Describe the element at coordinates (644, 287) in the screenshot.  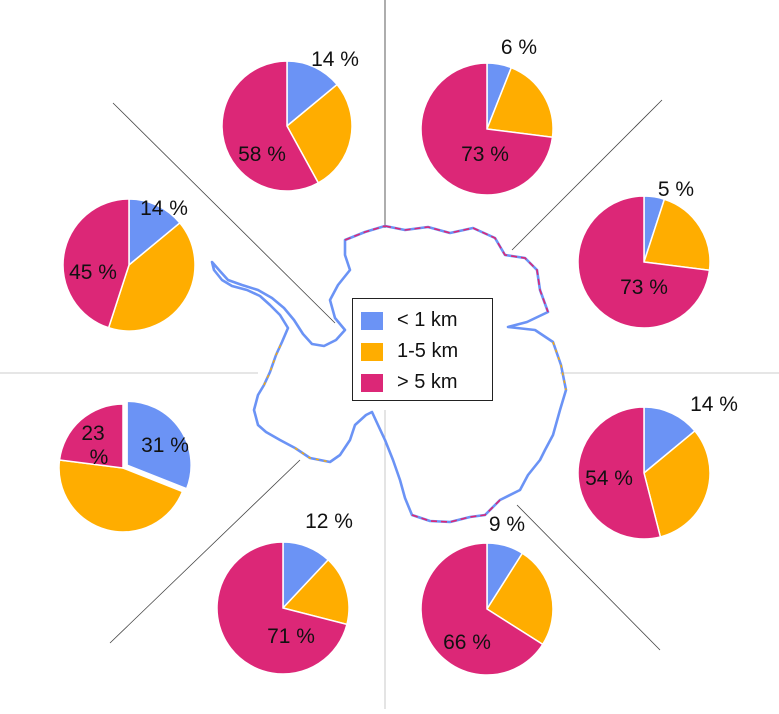
I see `pie-label-east-north-east-gt5km: 73 %` at that location.